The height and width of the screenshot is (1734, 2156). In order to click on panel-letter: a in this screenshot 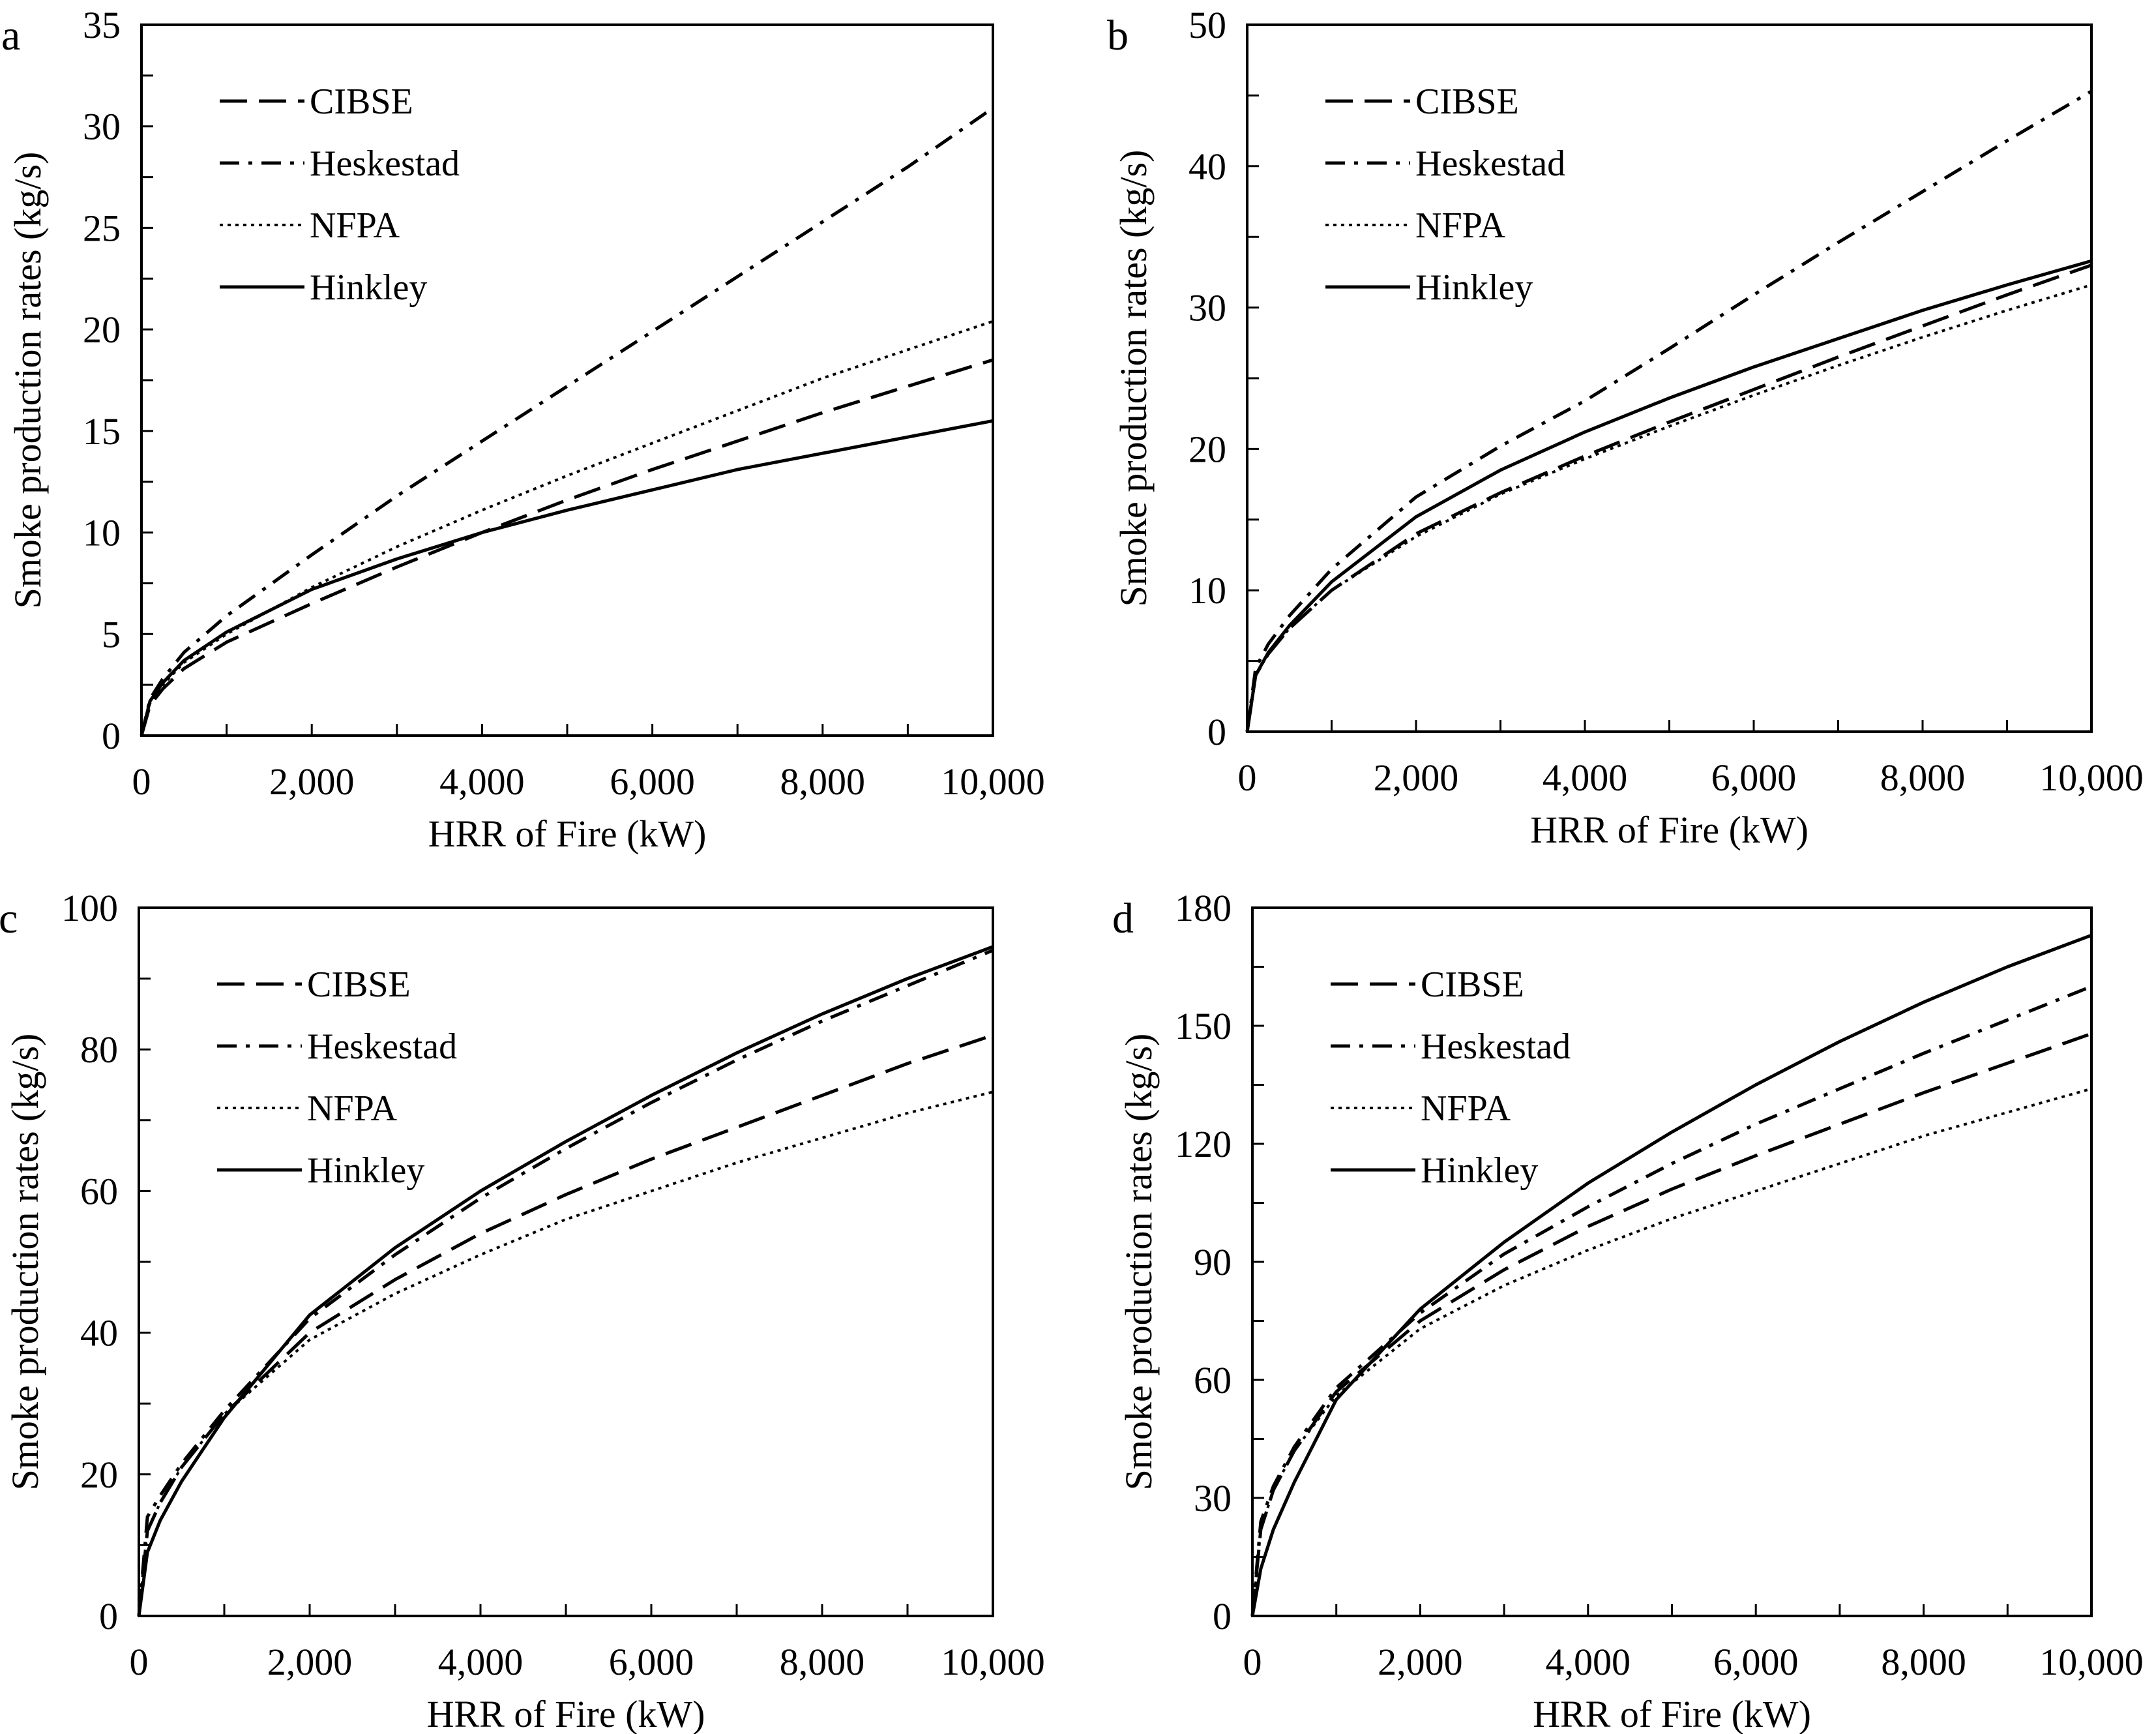, I will do `click(10, 35)`.